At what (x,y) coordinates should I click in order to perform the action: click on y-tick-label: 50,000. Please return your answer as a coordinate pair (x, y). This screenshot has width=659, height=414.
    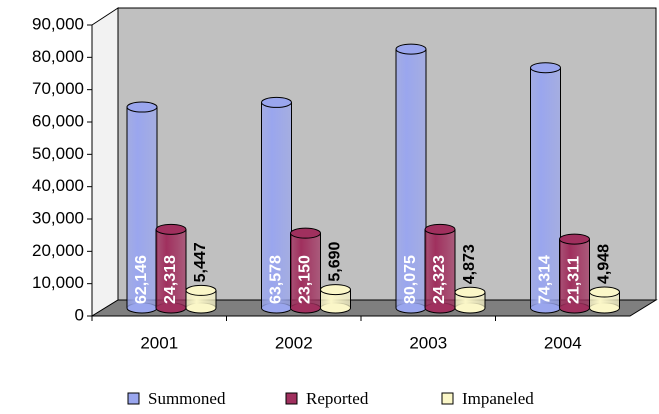
    Looking at the image, I should click on (58, 153).